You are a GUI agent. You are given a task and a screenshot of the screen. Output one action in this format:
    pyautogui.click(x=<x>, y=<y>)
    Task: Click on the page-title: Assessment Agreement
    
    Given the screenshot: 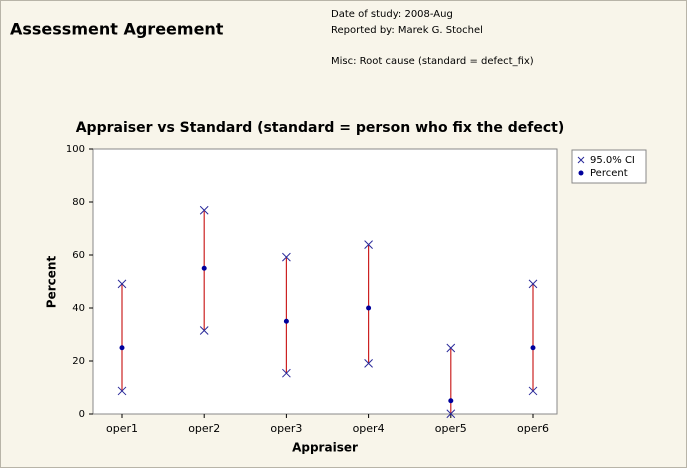 What is the action you would take?
    pyautogui.click(x=117, y=29)
    